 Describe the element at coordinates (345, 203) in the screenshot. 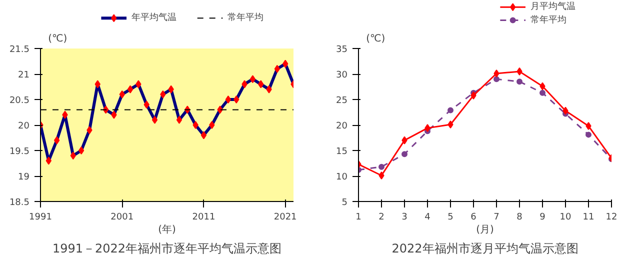

I see `y-tick-label: 5` at that location.